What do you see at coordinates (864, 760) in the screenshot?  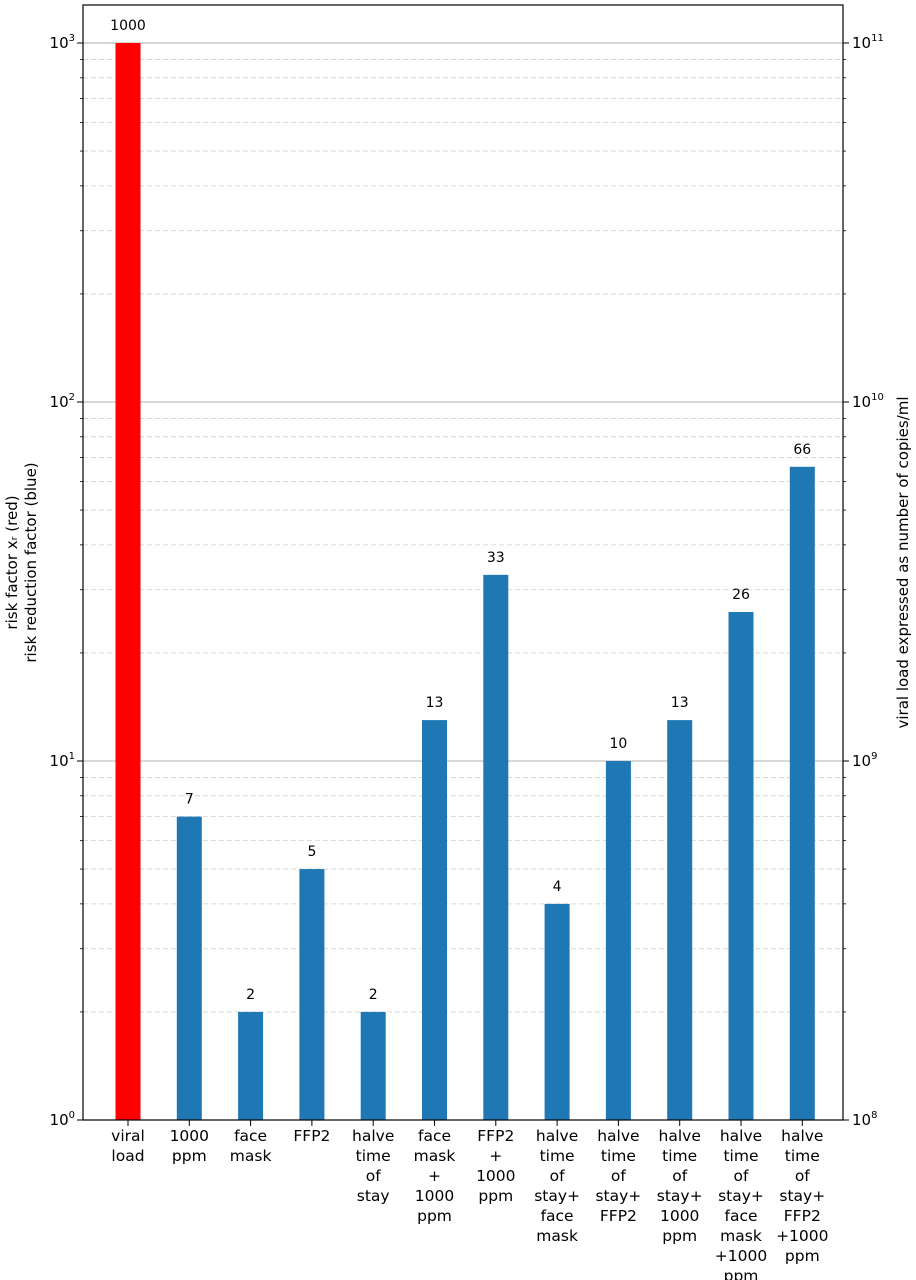 I see `y2-tick-label: 10⁹` at bounding box center [864, 760].